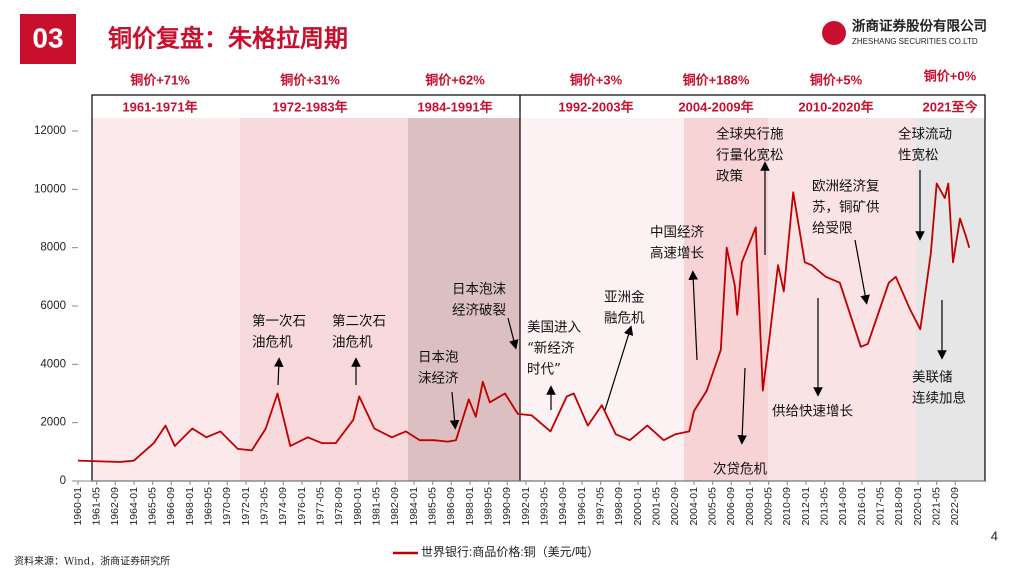  Describe the element at coordinates (677, 233) in the screenshot. I see `annotation: 中国经济` at that location.